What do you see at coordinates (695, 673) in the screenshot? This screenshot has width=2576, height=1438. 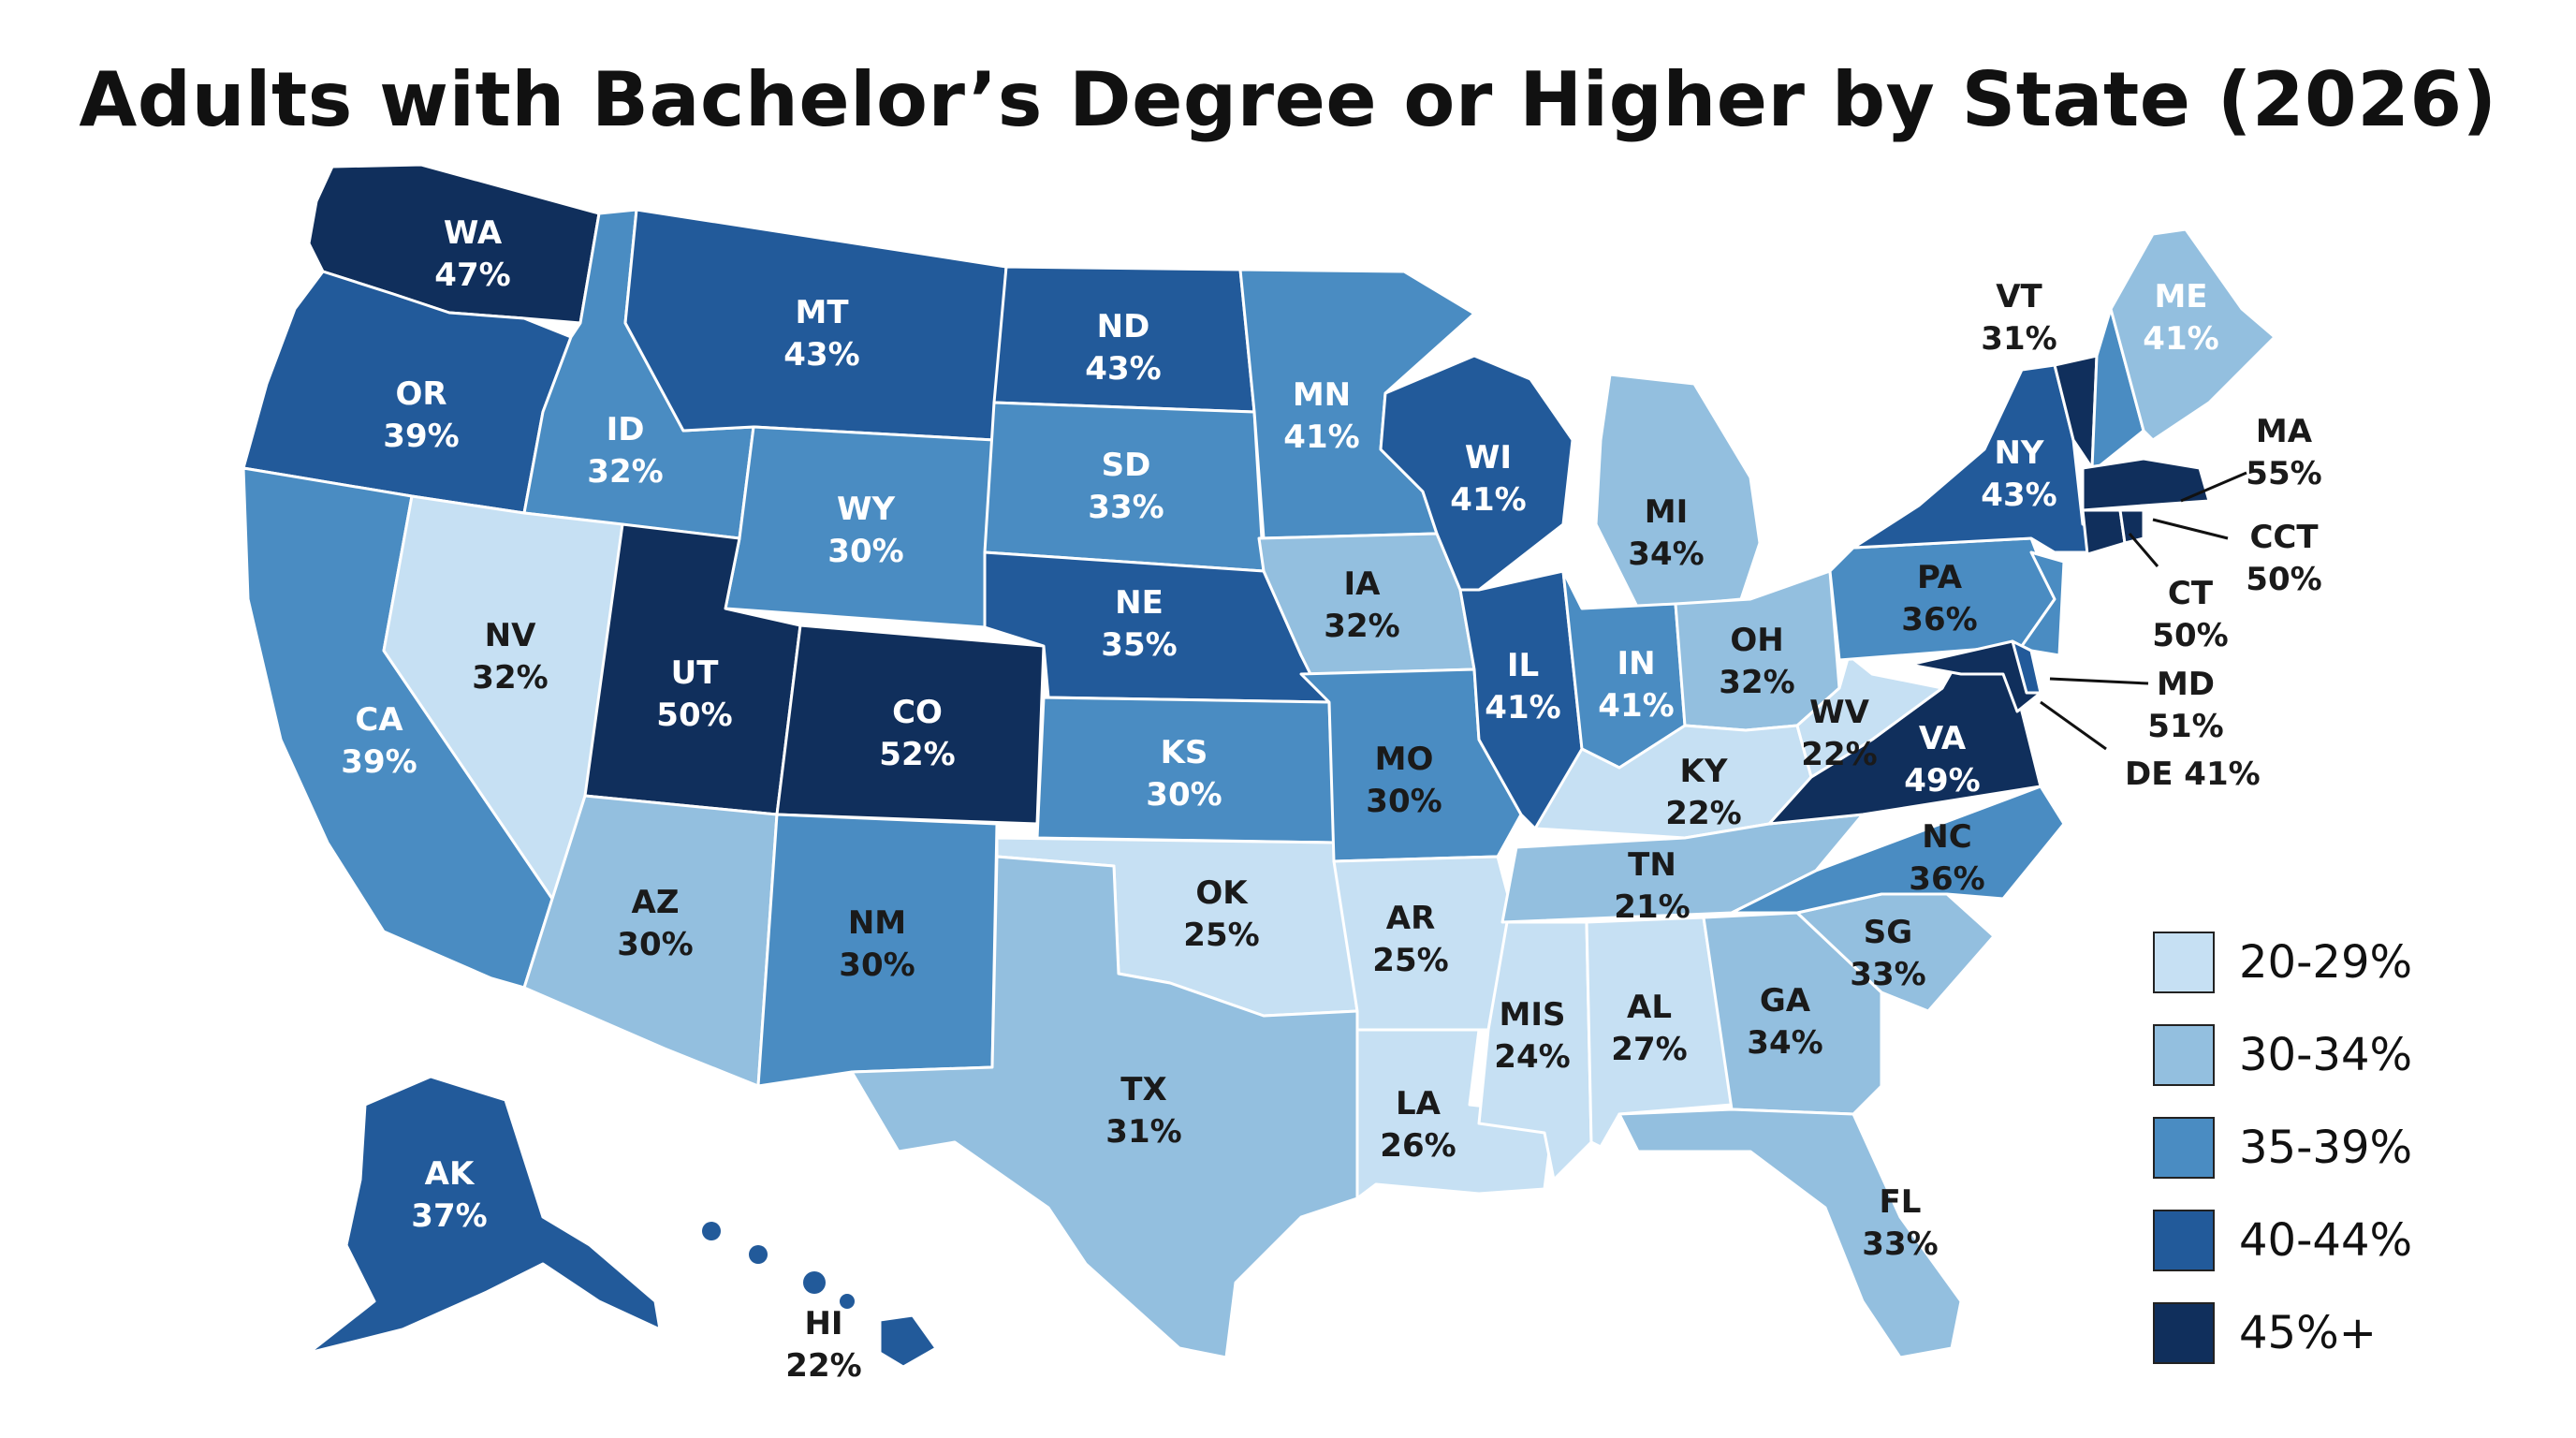 I see `label-UT-abbr: UT` at bounding box center [695, 673].